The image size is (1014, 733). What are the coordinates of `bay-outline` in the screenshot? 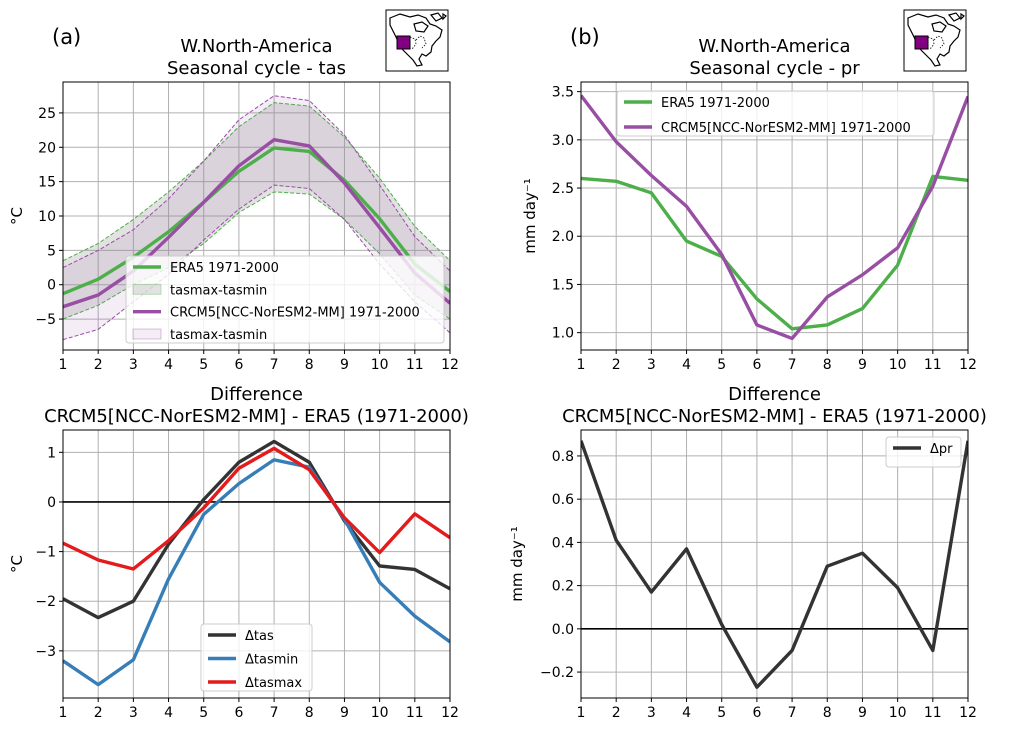 It's located at (939, 27).